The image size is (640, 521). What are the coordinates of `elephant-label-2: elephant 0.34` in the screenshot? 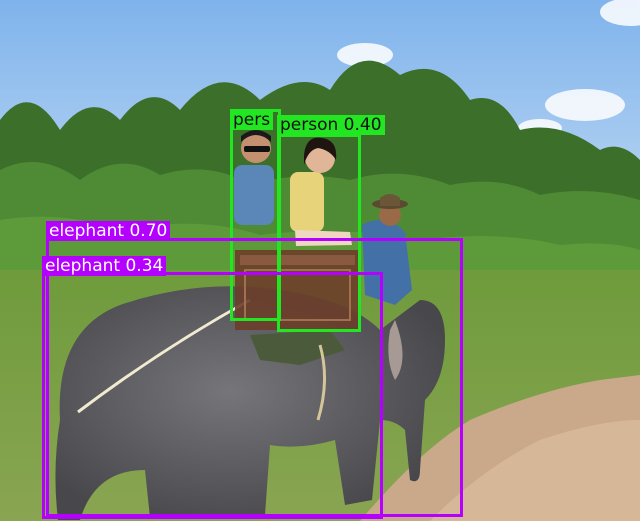 It's located at (104, 266).